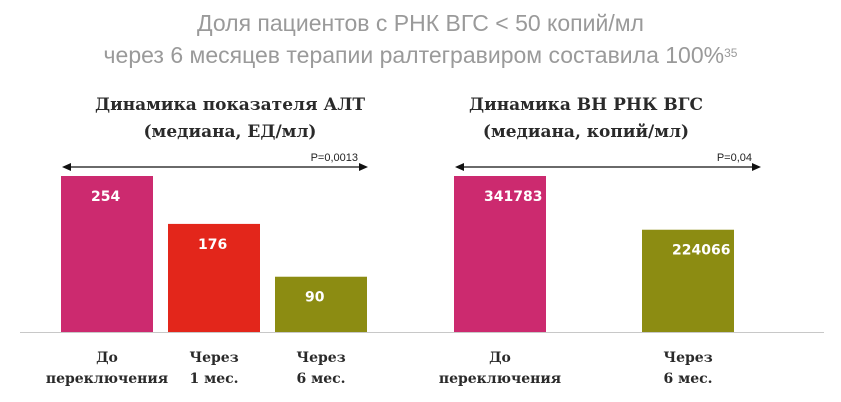  What do you see at coordinates (105, 197) in the screenshot?
I see `chart-1-value-label-1: 254` at bounding box center [105, 197].